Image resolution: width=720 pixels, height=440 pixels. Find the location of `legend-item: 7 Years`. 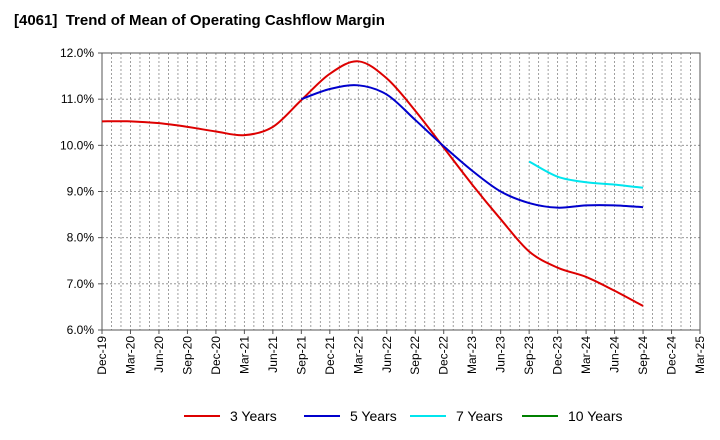

legend-item: 7 Years is located at coordinates (456, 416).